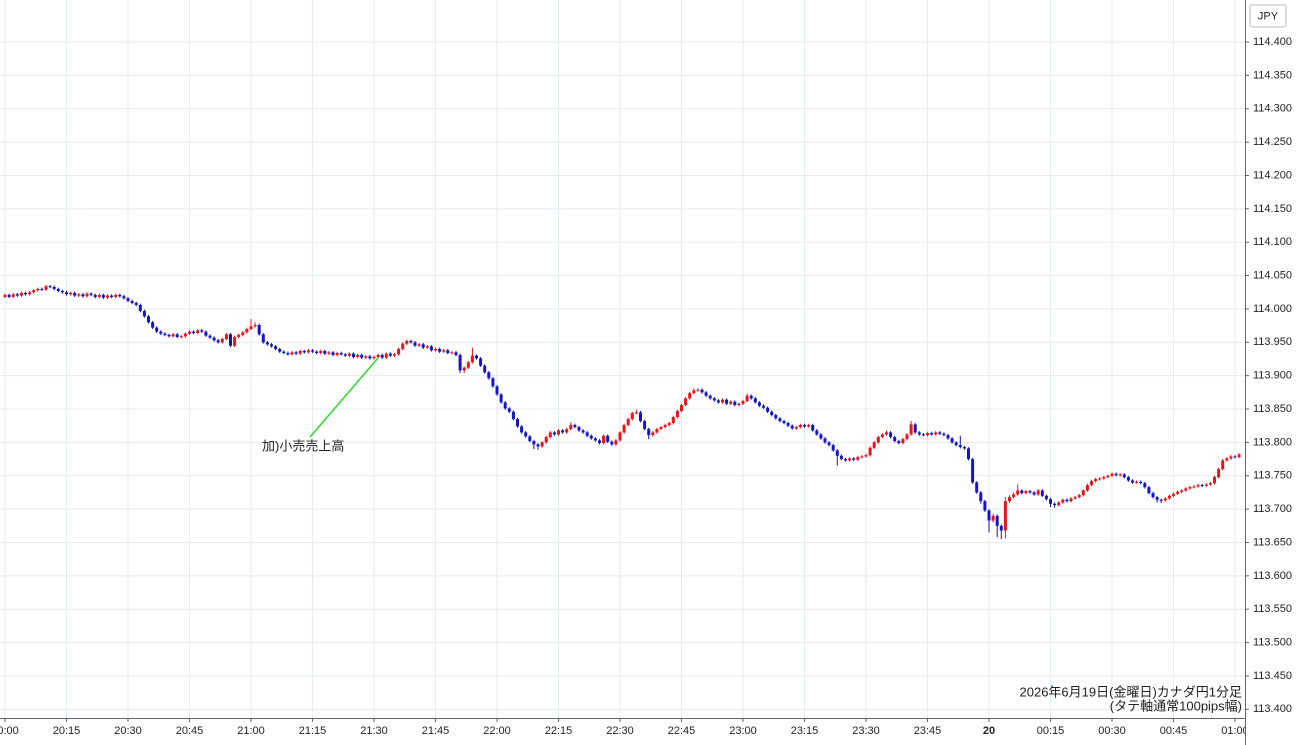 The width and height of the screenshot is (1300, 745). Describe the element at coordinates (1272, 542) in the screenshot. I see `y-tick-label: 113.650` at that location.